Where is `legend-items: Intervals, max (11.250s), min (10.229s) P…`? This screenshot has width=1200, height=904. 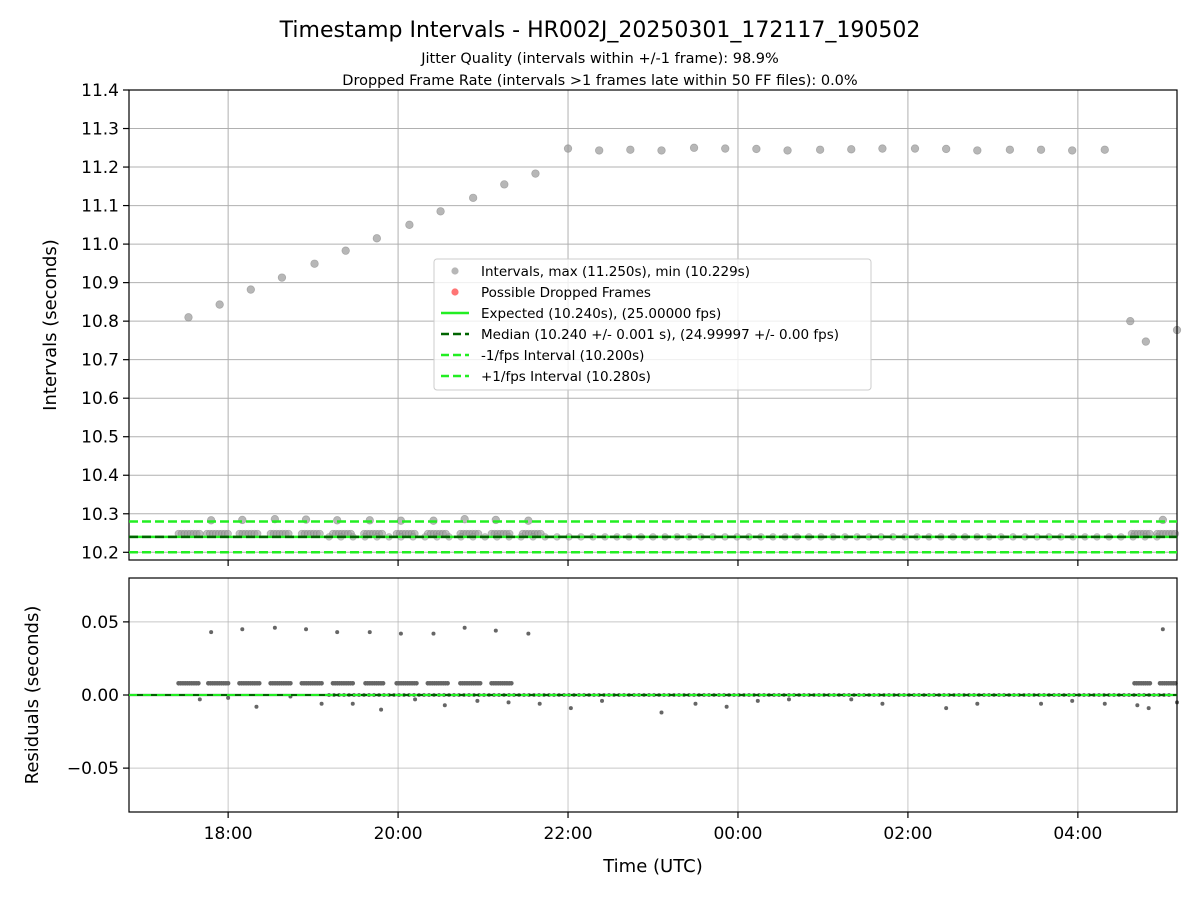 legend-items: Intervals, max (11.250s), min (10.229s) P… is located at coordinates (640, 324).